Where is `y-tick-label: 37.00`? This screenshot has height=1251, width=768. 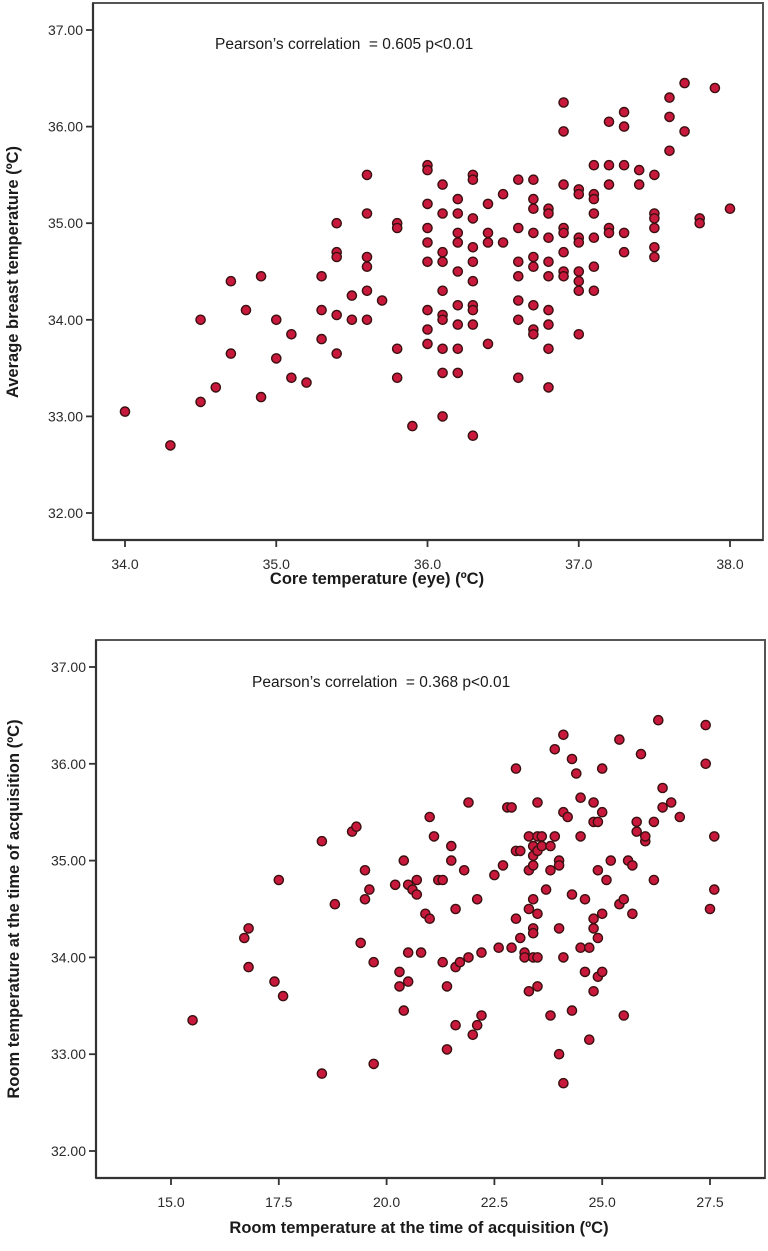 y-tick-label: 37.00 is located at coordinates (68, 667).